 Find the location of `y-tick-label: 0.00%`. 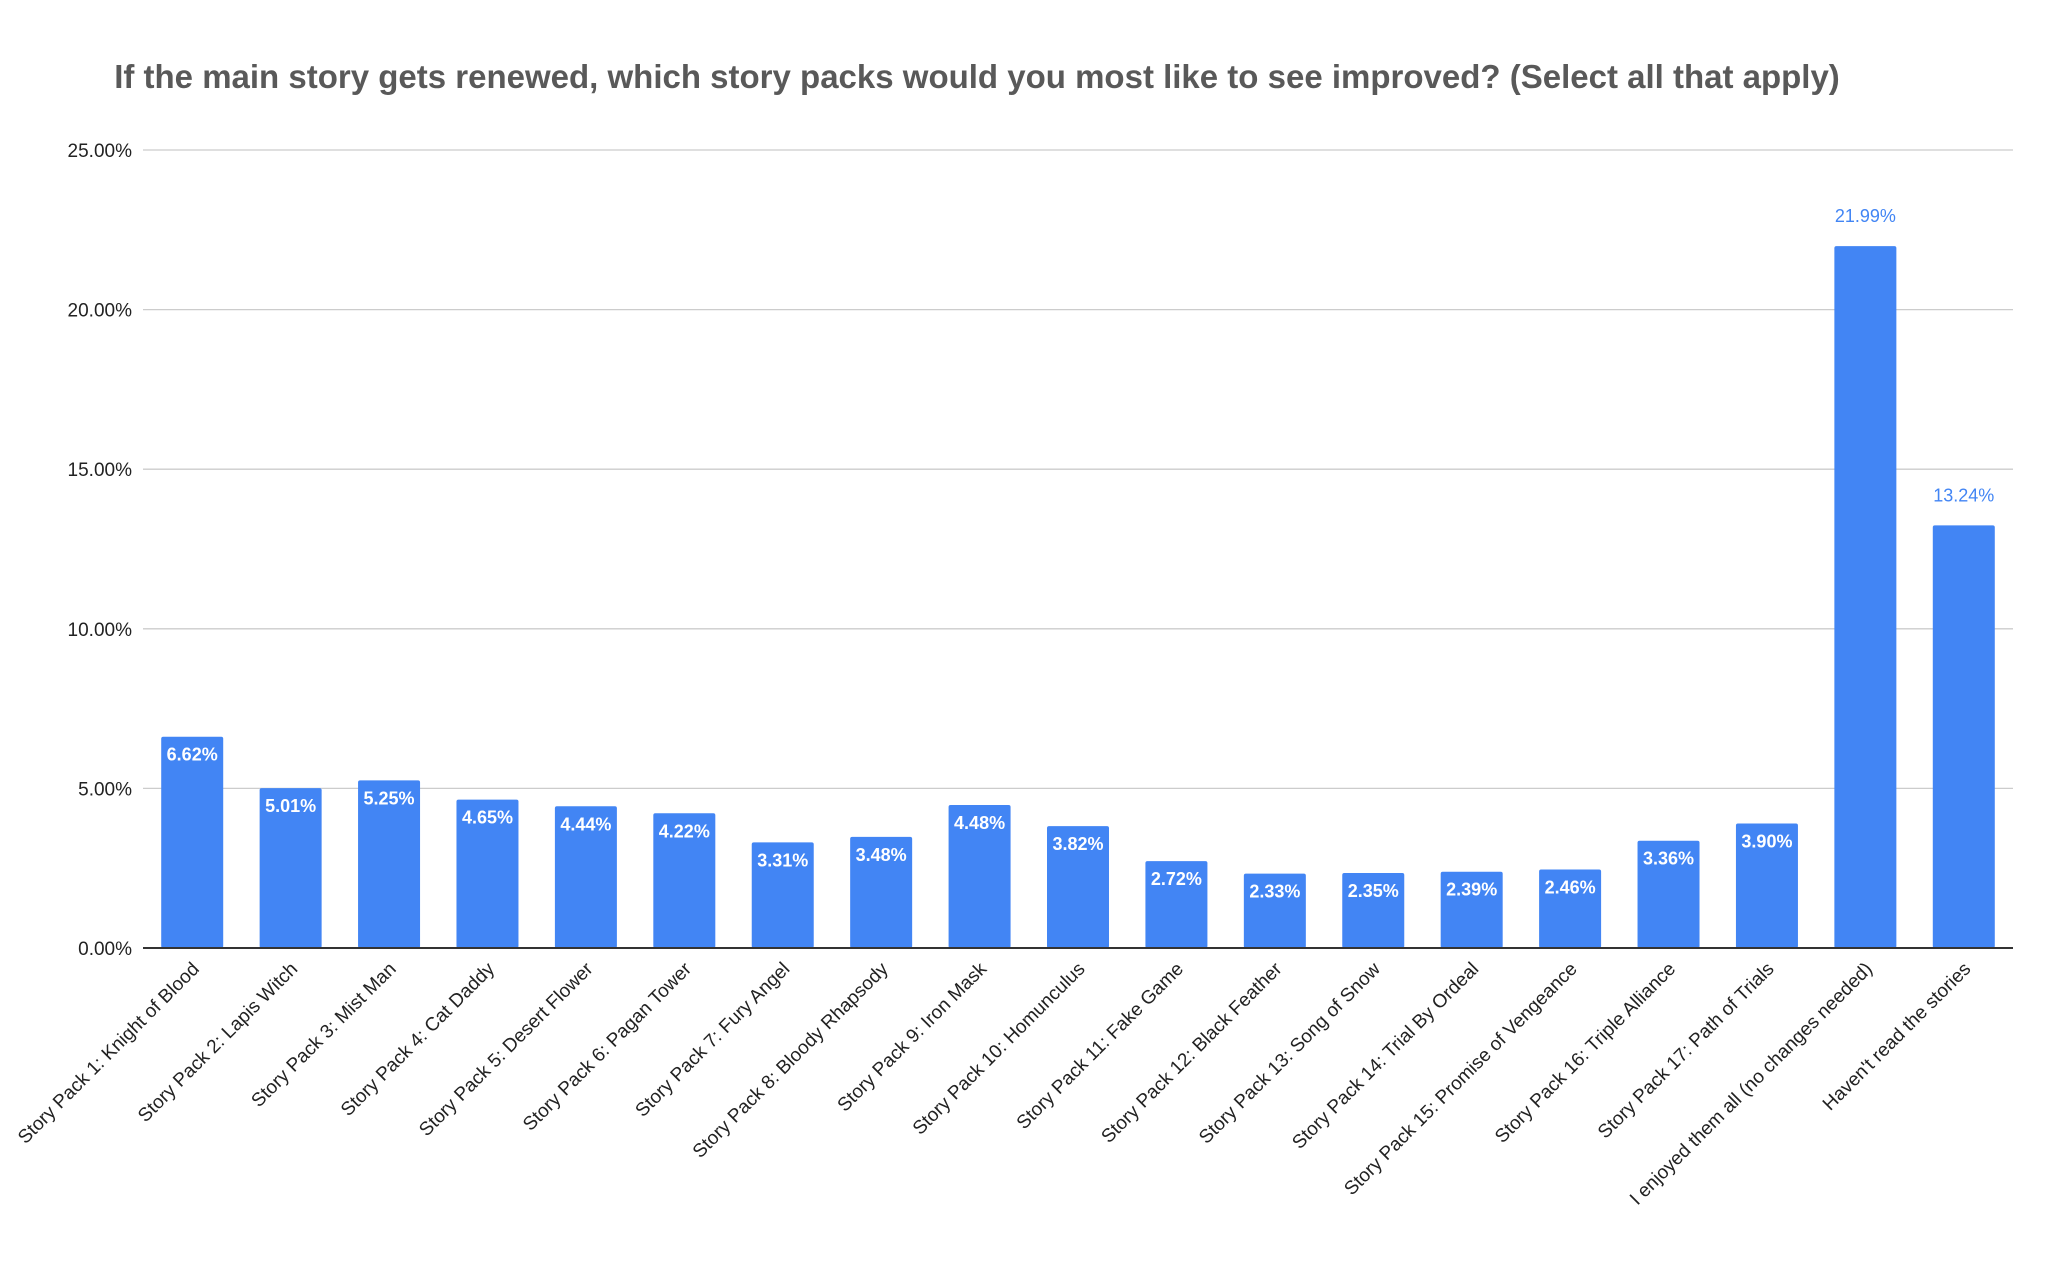

y-tick-label: 0.00% is located at coordinates (105, 949).